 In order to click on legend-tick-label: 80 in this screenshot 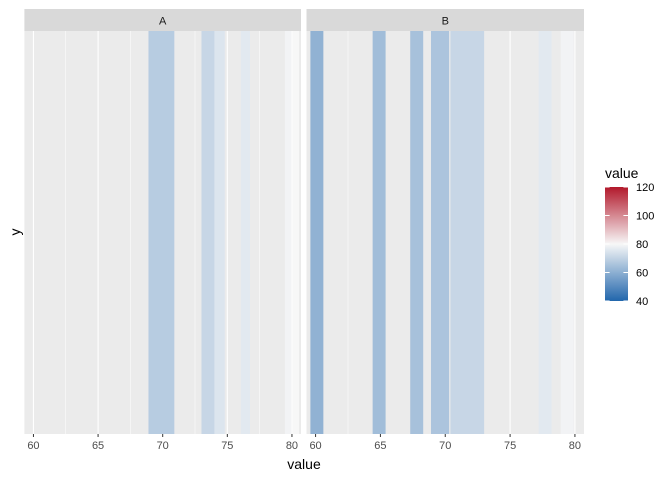, I will do `click(642, 245)`.